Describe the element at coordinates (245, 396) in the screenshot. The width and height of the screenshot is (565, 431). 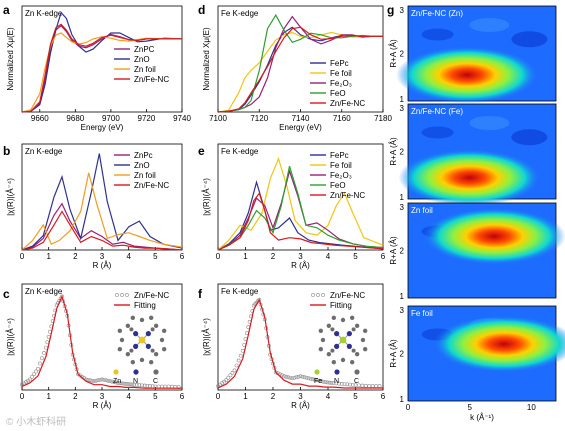
I see `x-tick-label: 1` at that location.